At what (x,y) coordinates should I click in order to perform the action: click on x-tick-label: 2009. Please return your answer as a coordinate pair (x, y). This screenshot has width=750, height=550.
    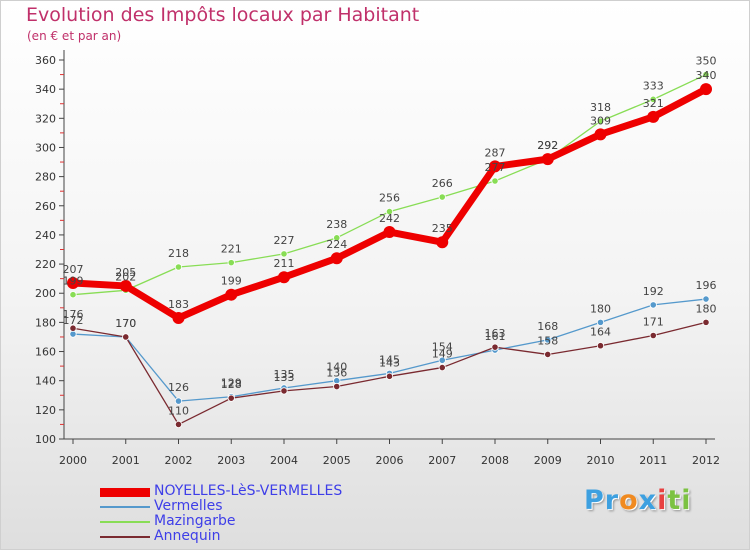
    Looking at the image, I should click on (548, 460).